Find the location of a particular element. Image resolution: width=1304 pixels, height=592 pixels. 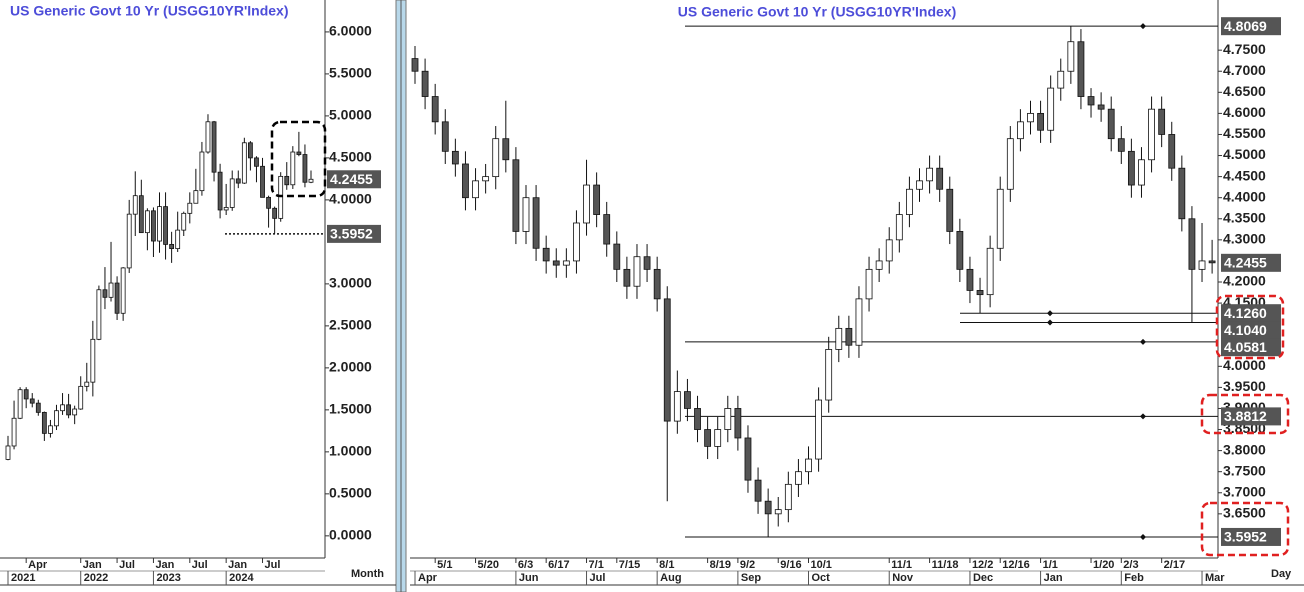

x-tick-label: 11/1 is located at coordinates (901, 565).